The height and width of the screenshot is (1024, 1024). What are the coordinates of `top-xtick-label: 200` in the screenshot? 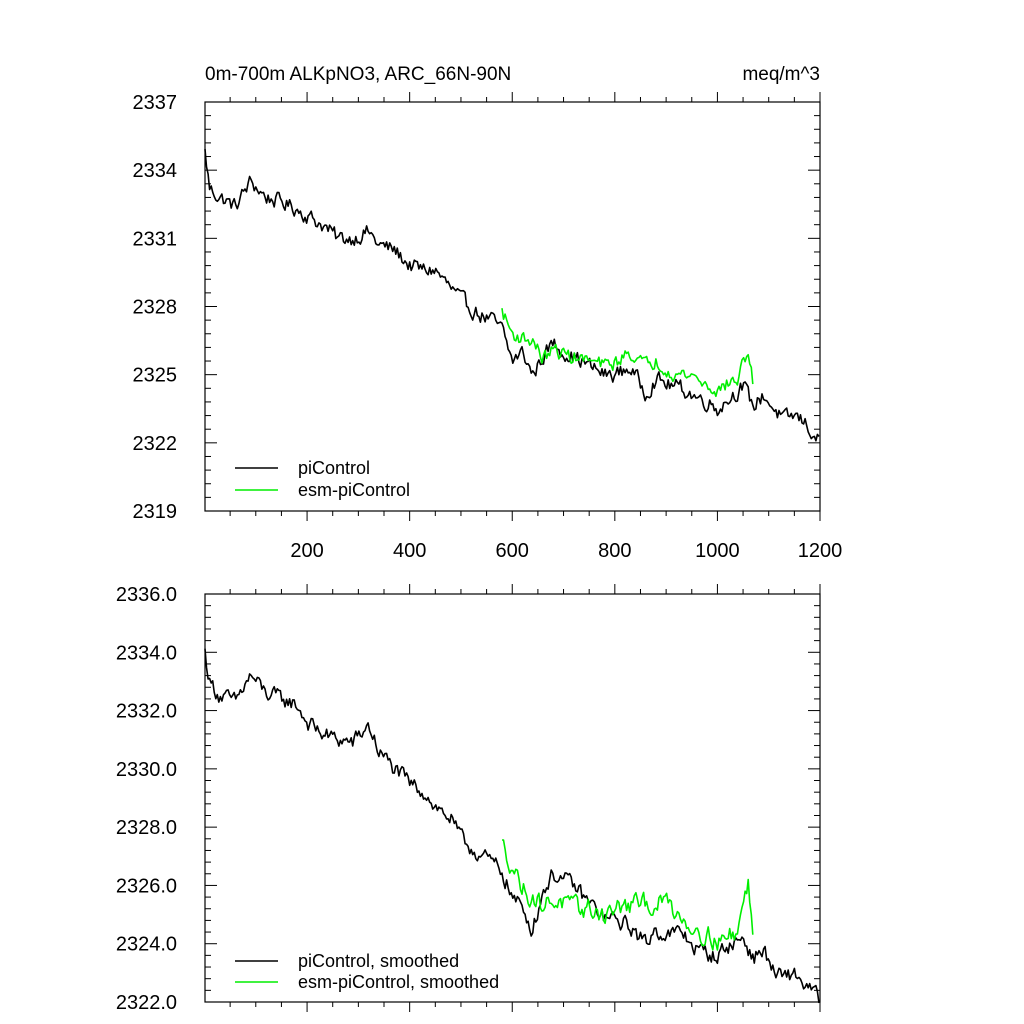 It's located at (306, 551).